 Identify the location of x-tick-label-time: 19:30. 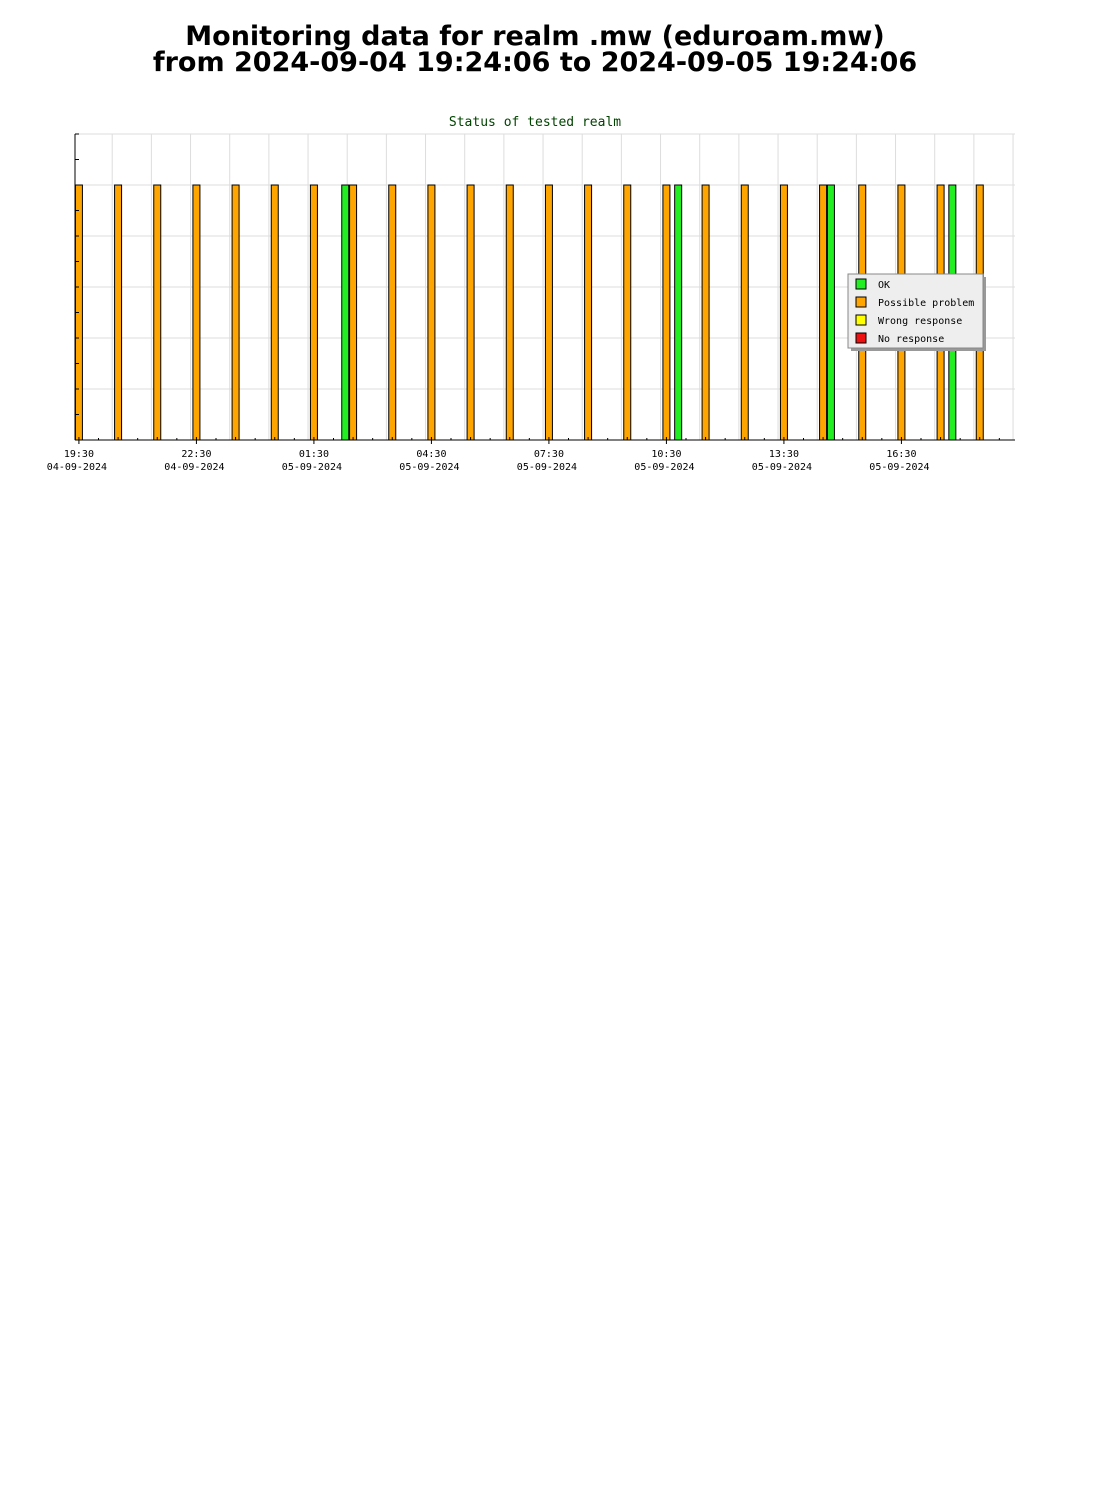
(79, 454).